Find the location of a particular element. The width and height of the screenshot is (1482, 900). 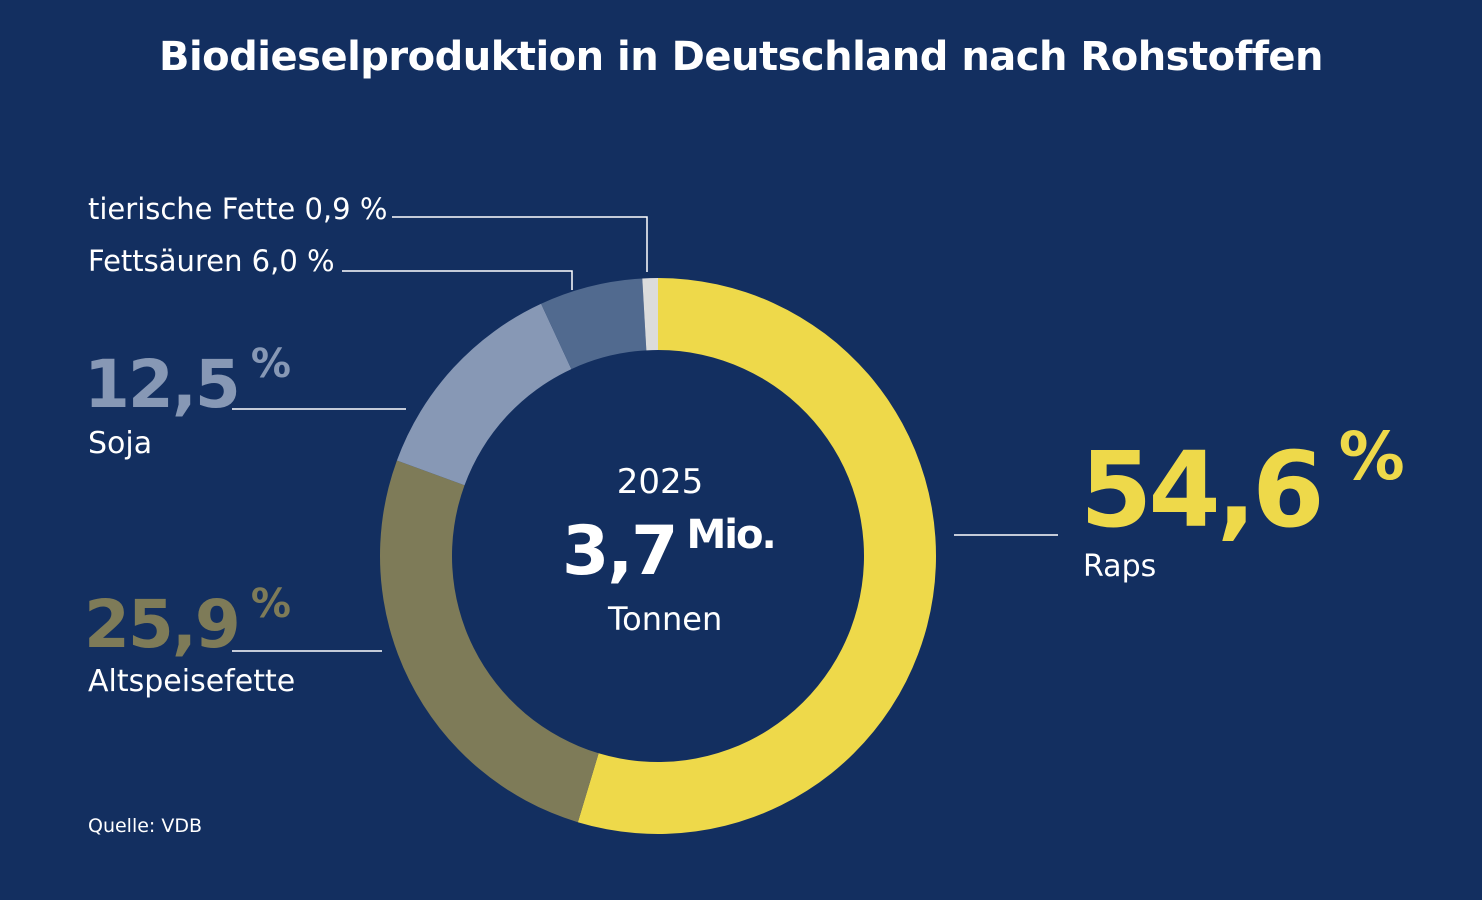

slice-raps is located at coordinates (756, 556).